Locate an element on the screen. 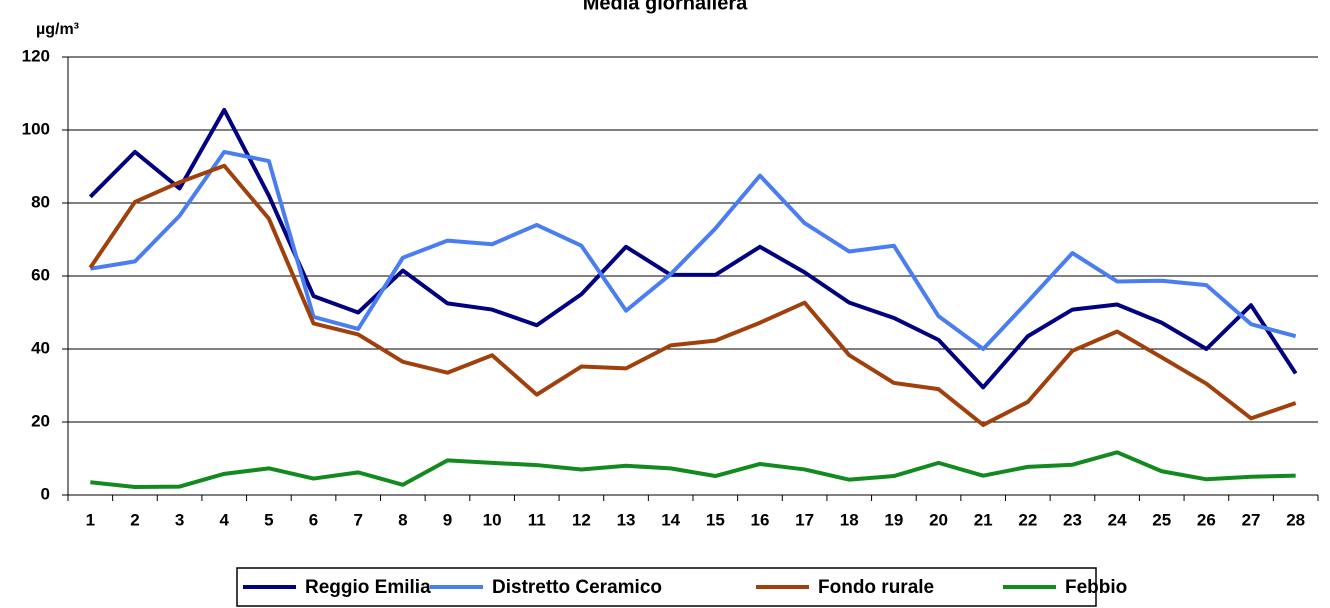 Image resolution: width=1330 pixels, height=608 pixels. series-line is located at coordinates (693, 469).